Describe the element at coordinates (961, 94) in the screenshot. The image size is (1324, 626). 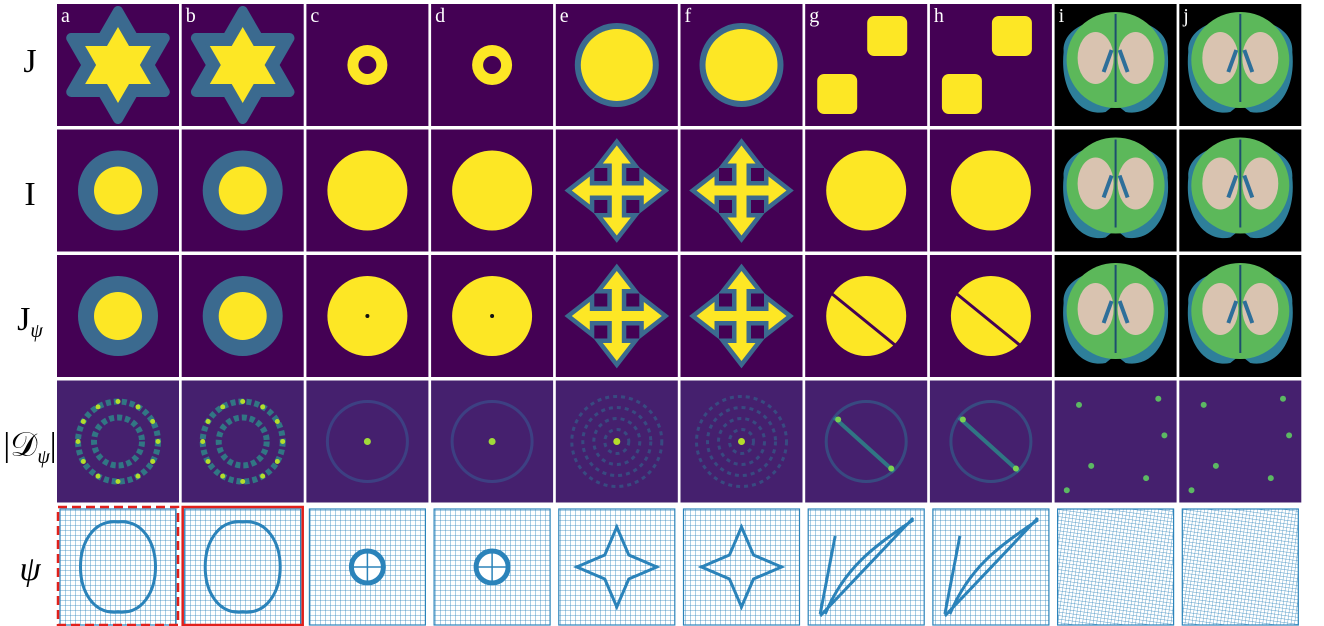
I see `square` at that location.